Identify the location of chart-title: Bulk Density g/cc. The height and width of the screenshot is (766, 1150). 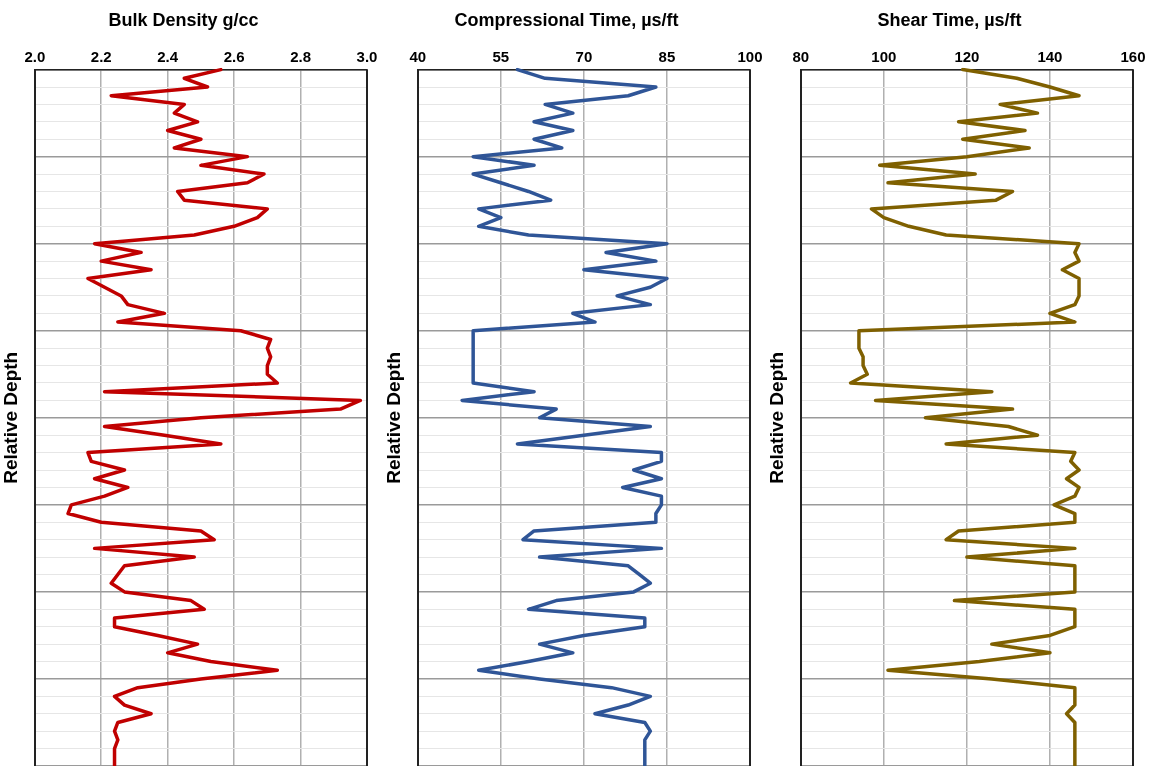
(183, 19).